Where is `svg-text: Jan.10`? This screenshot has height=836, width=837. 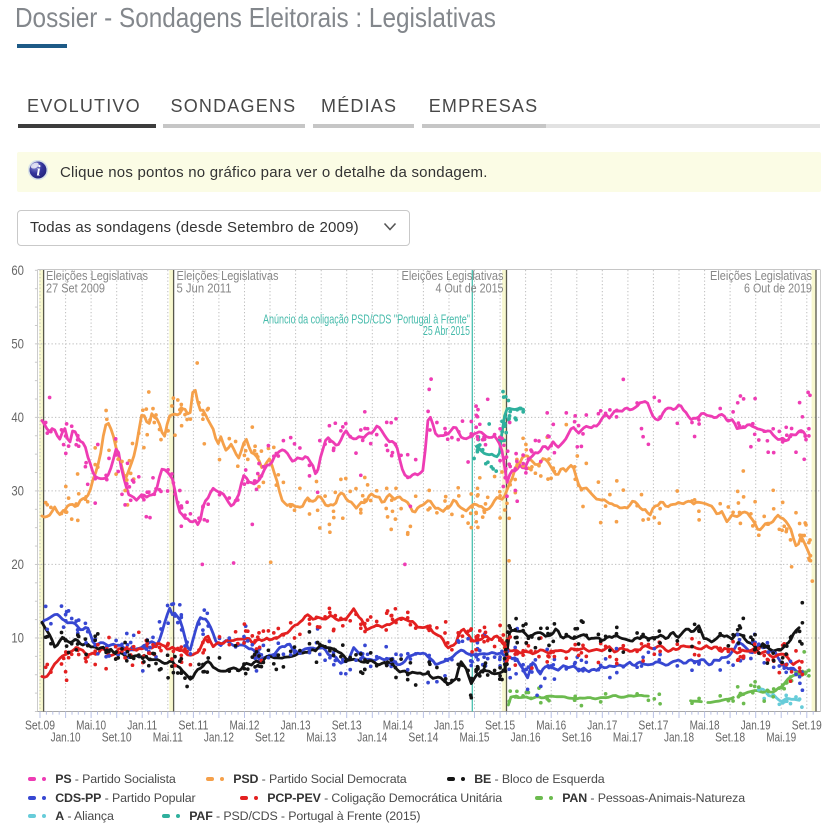 svg-text: Jan.10 is located at coordinates (66, 738).